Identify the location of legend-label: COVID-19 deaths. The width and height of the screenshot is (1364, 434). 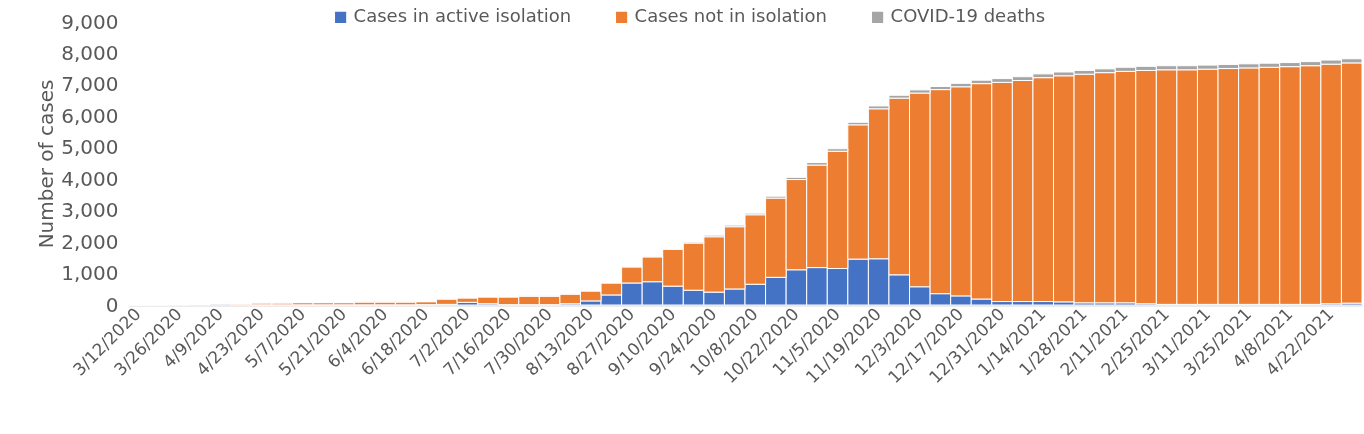
(968, 16).